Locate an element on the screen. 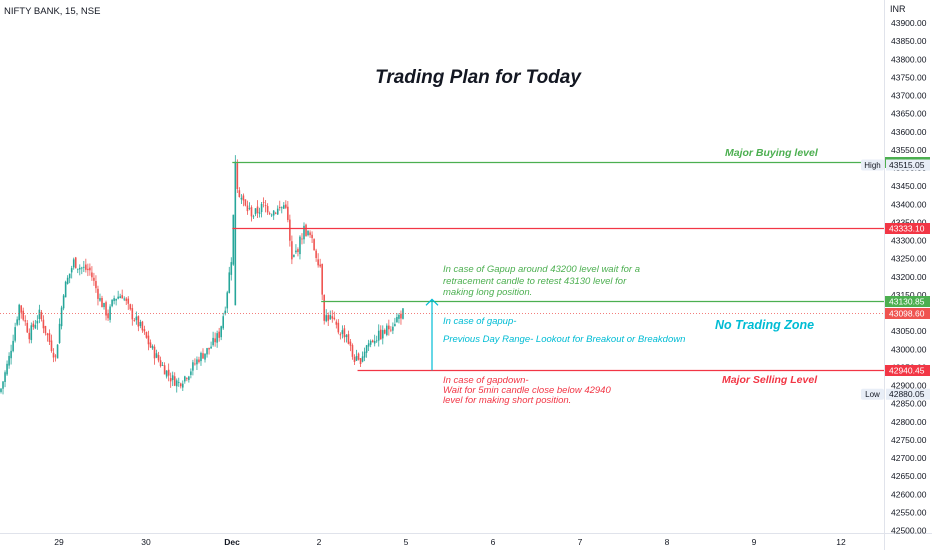  y-tick-label: 43200.00 is located at coordinates (909, 277).